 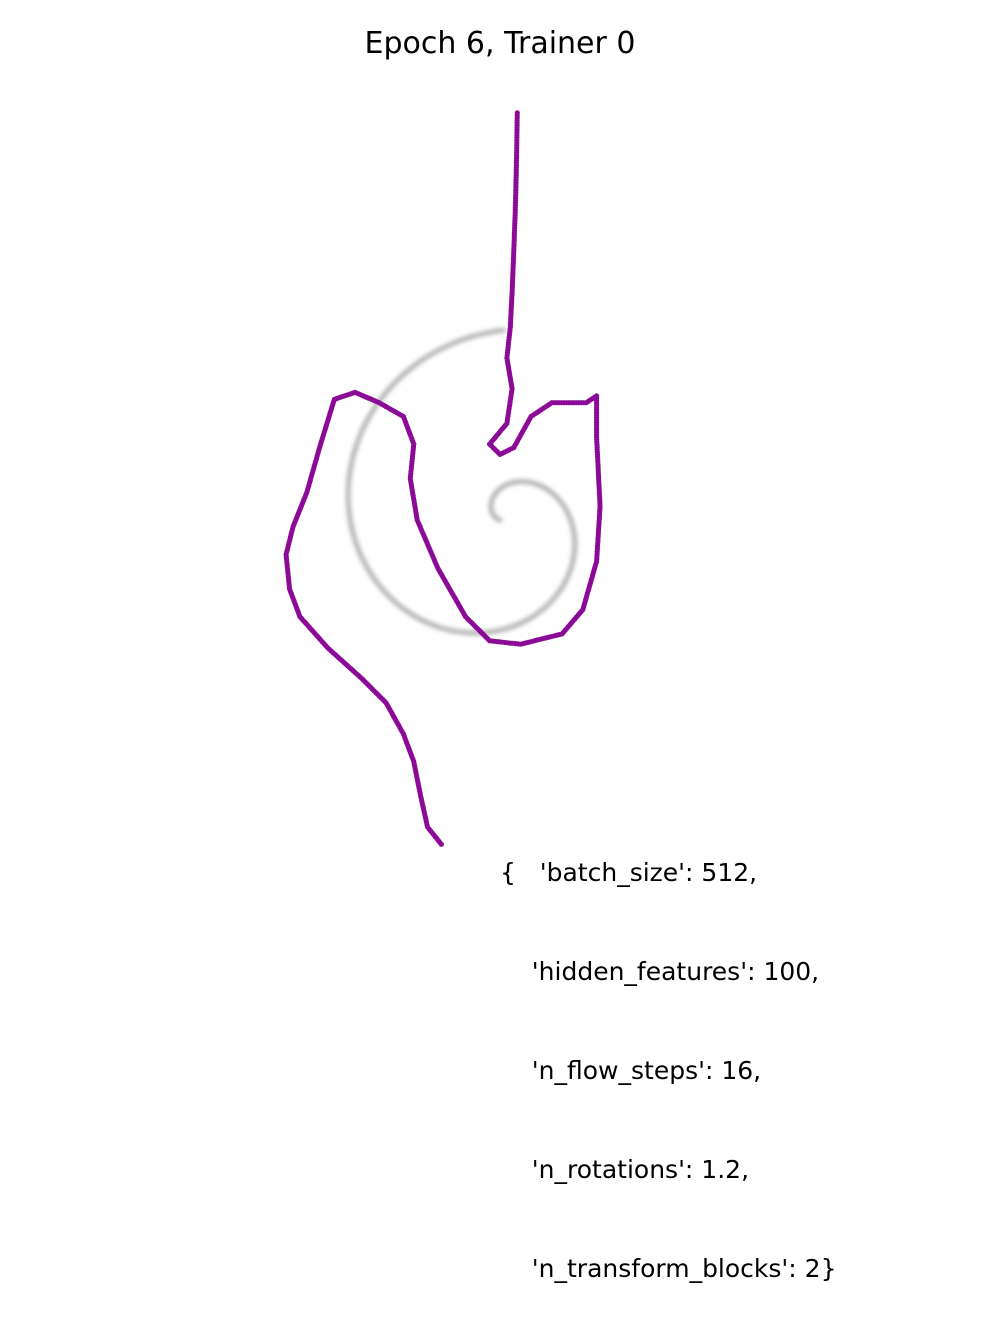 What do you see at coordinates (668, 1268) in the screenshot?
I see `param-line-n-transform-blocks: 'n_transform_blocks': 2}` at bounding box center [668, 1268].